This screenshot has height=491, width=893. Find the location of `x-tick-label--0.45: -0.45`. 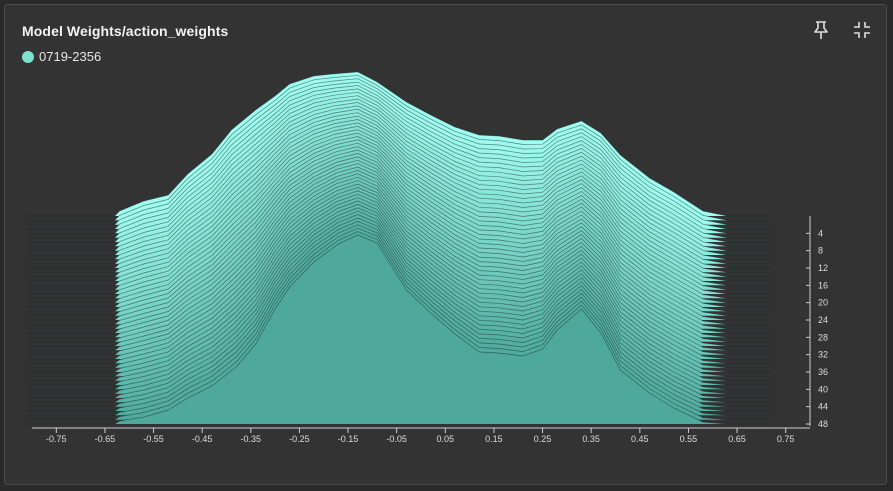

x-tick-label--0.45: -0.45 is located at coordinates (202, 439).